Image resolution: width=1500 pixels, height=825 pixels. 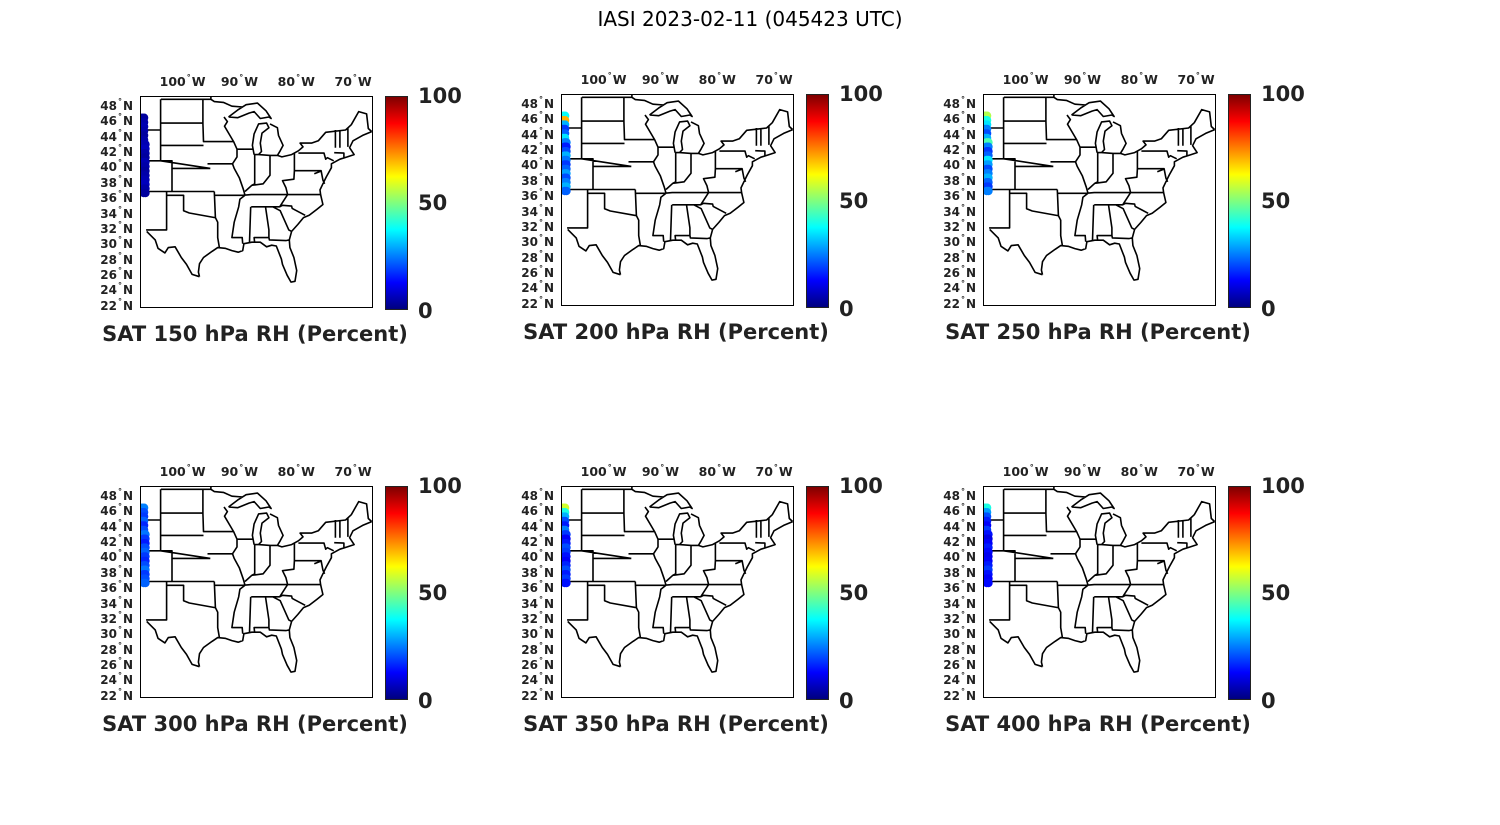 I want to click on panel-title: SAT 350 hPa RH (Percent), so click(x=676, y=724).